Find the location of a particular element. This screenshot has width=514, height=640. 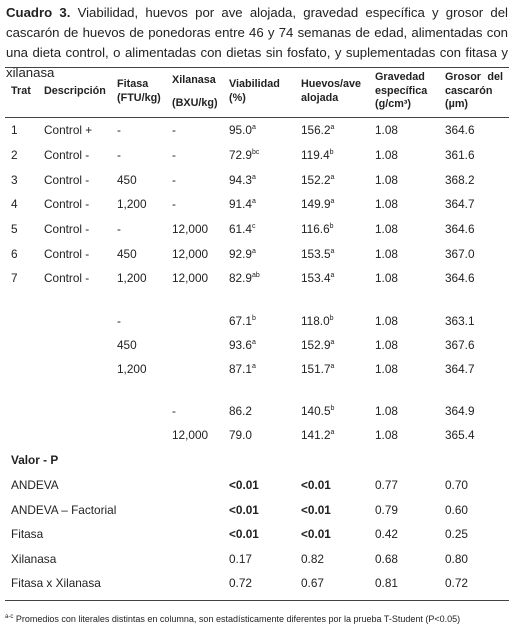

cell-viabilidad-superscript: c is located at coordinates (253, 227).